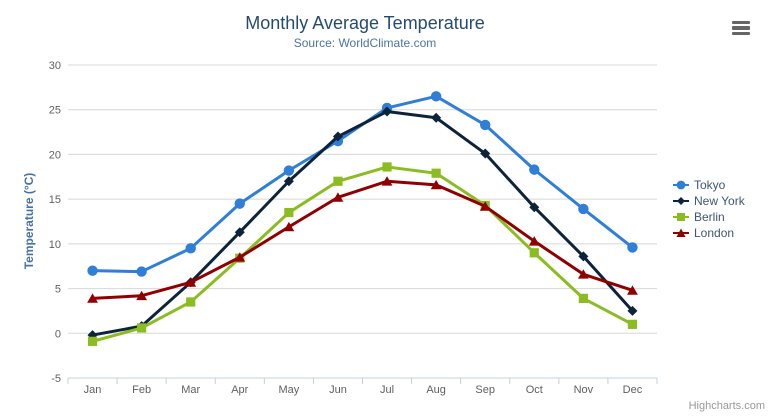 This screenshot has height=416, width=769. What do you see at coordinates (633, 390) in the screenshot?
I see `x-axis-label: Dec` at bounding box center [633, 390].